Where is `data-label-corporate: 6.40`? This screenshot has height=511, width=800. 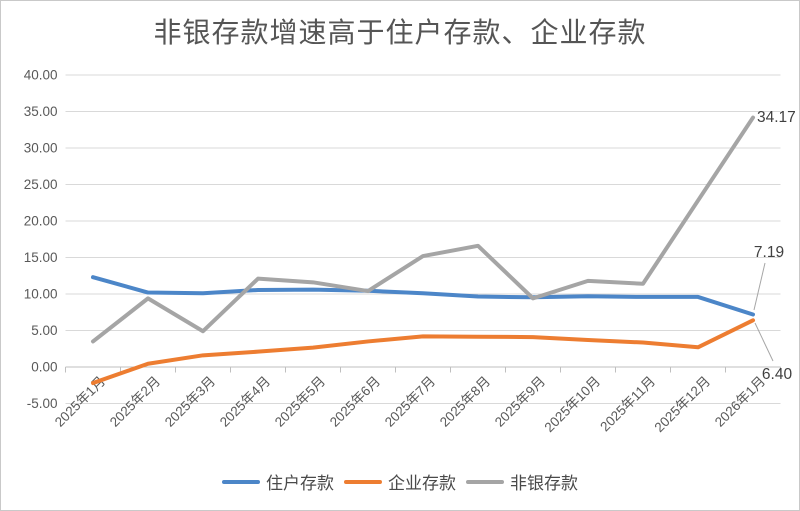 data-label-corporate: 6.40 is located at coordinates (777, 374).